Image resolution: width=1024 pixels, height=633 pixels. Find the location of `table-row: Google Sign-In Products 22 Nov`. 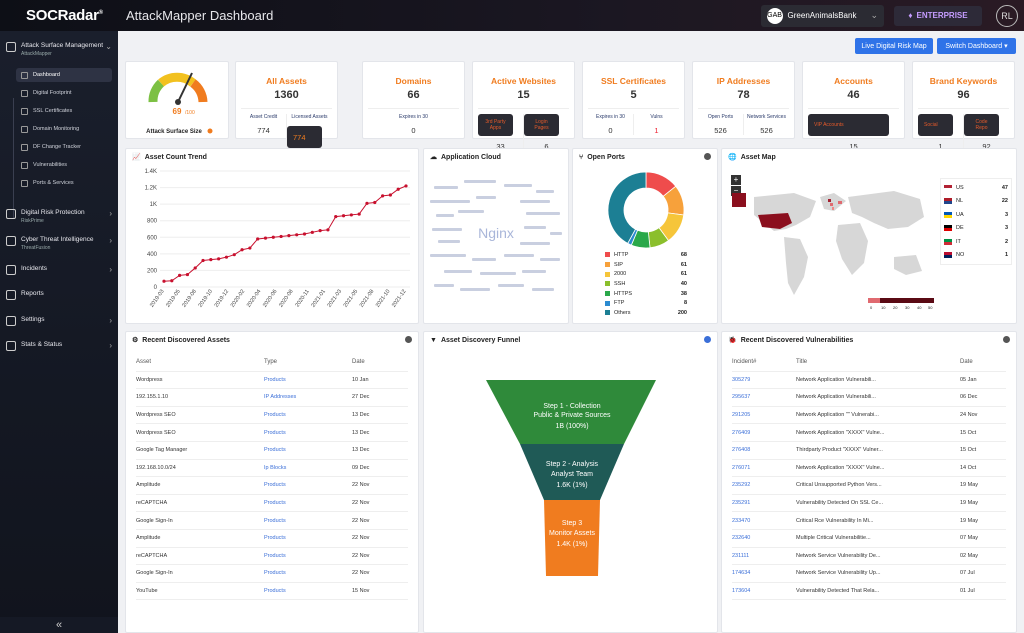

table-row: Google Sign-In Products 22 Nov is located at coordinates (272, 521).